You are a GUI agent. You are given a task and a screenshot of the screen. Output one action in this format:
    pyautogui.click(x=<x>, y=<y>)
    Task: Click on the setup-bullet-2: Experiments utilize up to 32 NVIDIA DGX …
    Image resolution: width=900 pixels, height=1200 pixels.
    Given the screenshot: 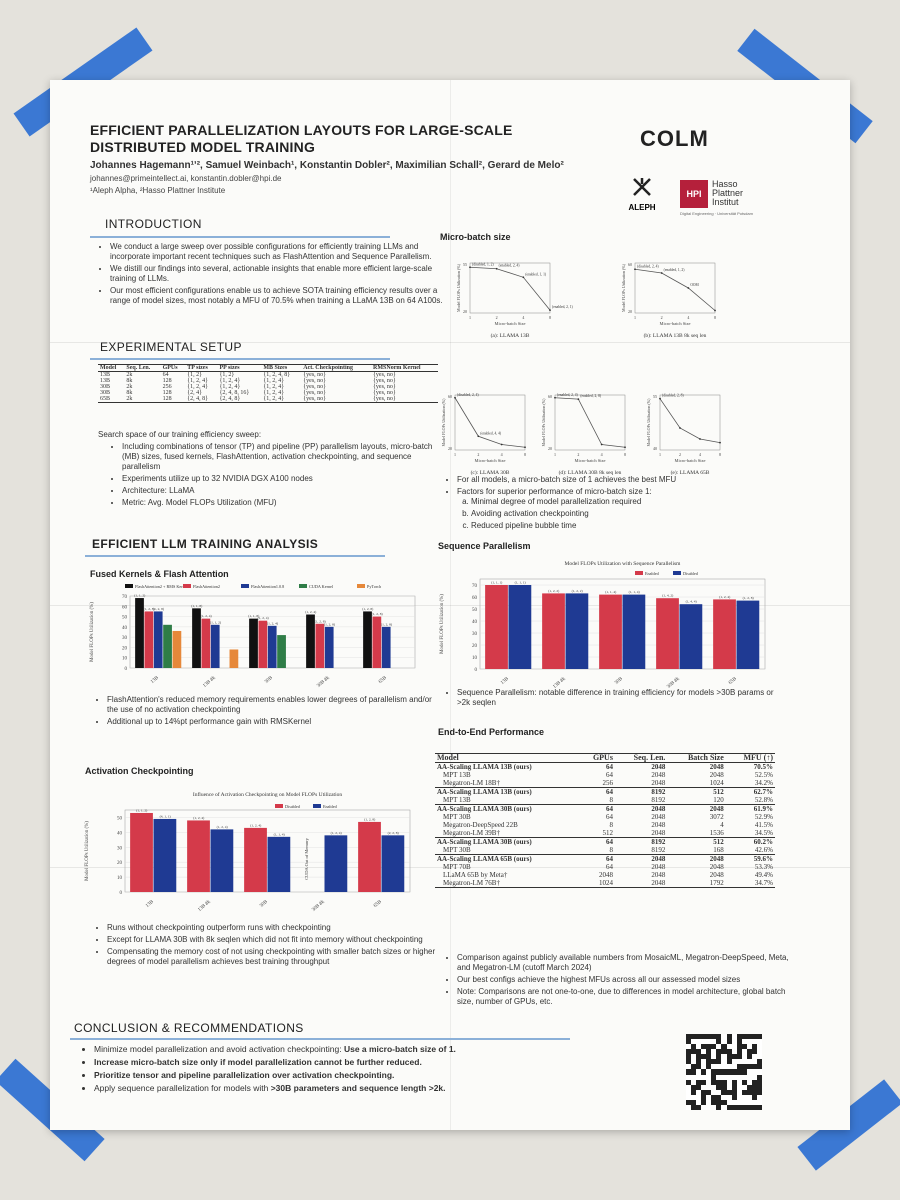 What is the action you would take?
    pyautogui.click(x=282, y=479)
    